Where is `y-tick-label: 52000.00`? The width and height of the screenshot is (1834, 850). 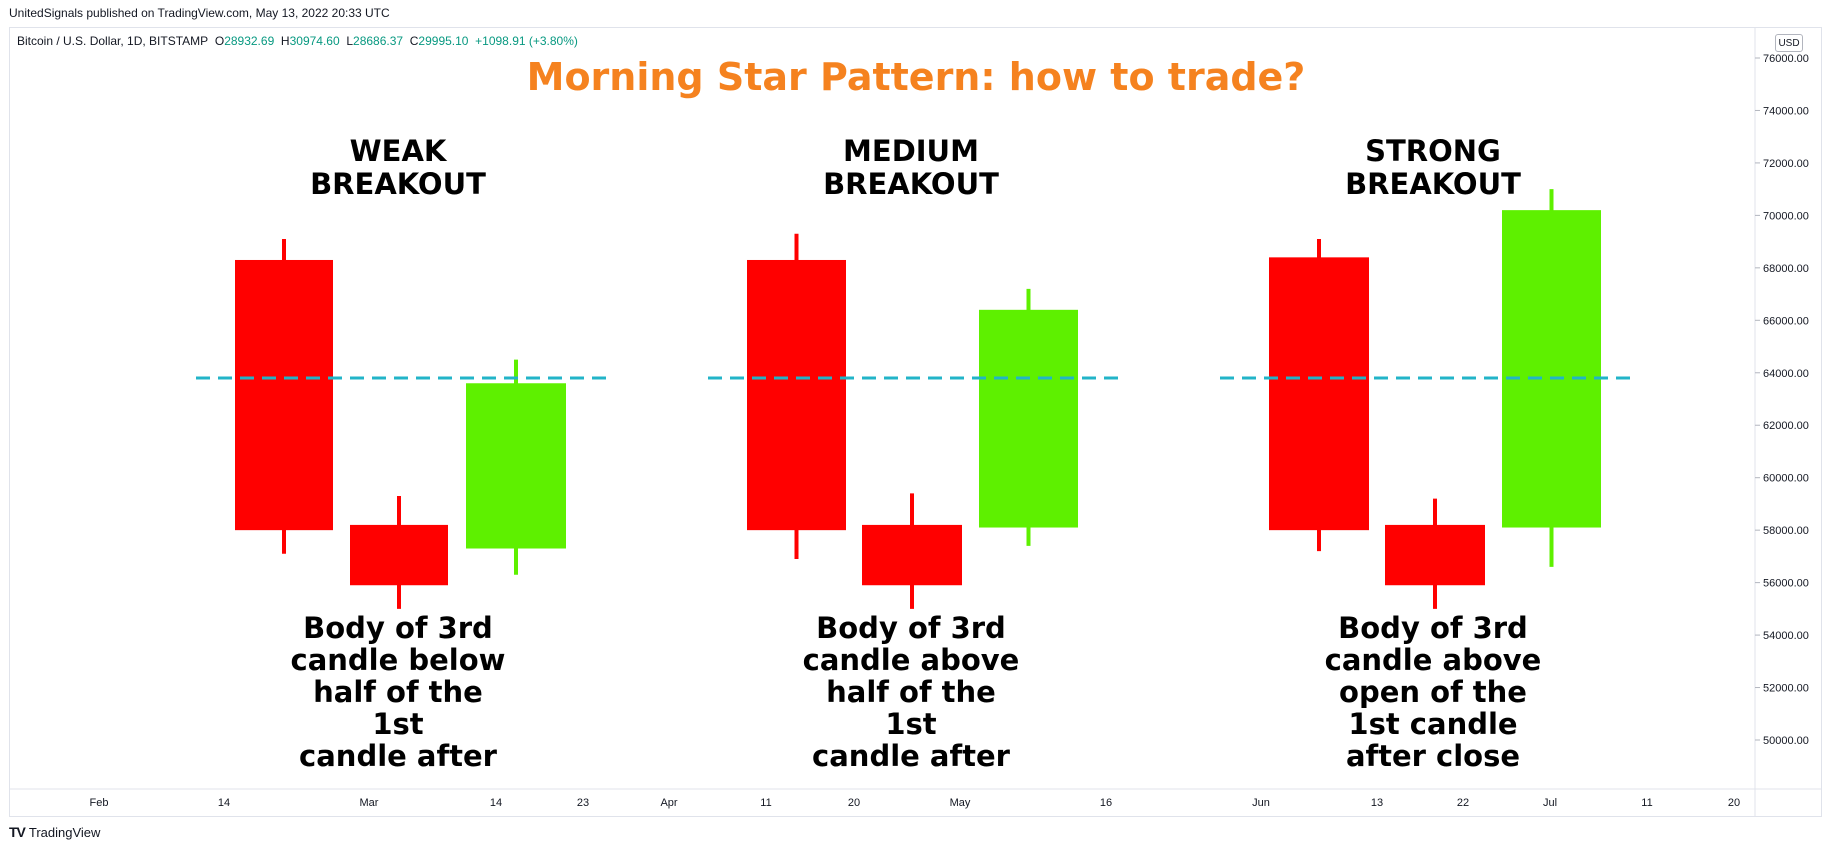 y-tick-label: 52000.00 is located at coordinates (1786, 689).